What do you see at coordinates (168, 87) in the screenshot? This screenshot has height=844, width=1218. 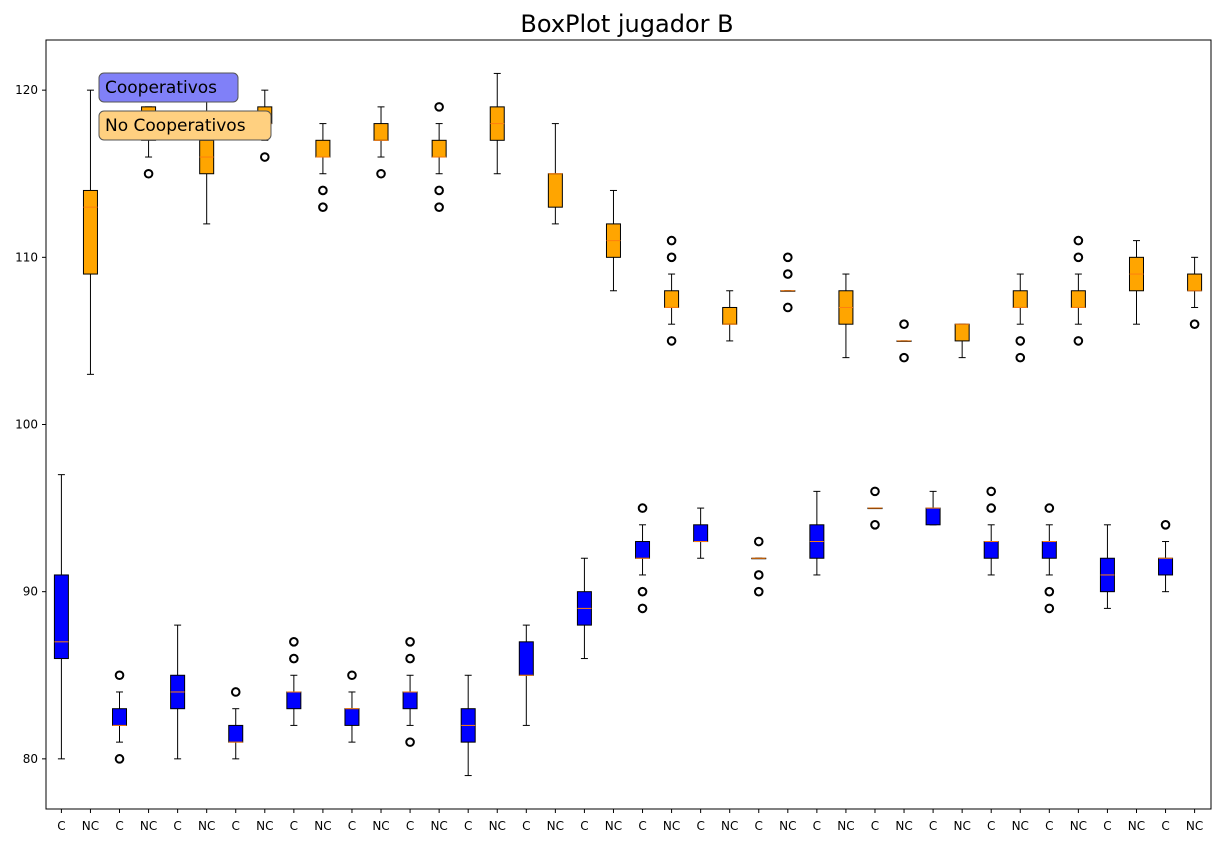 I see `legend-box-c` at bounding box center [168, 87].